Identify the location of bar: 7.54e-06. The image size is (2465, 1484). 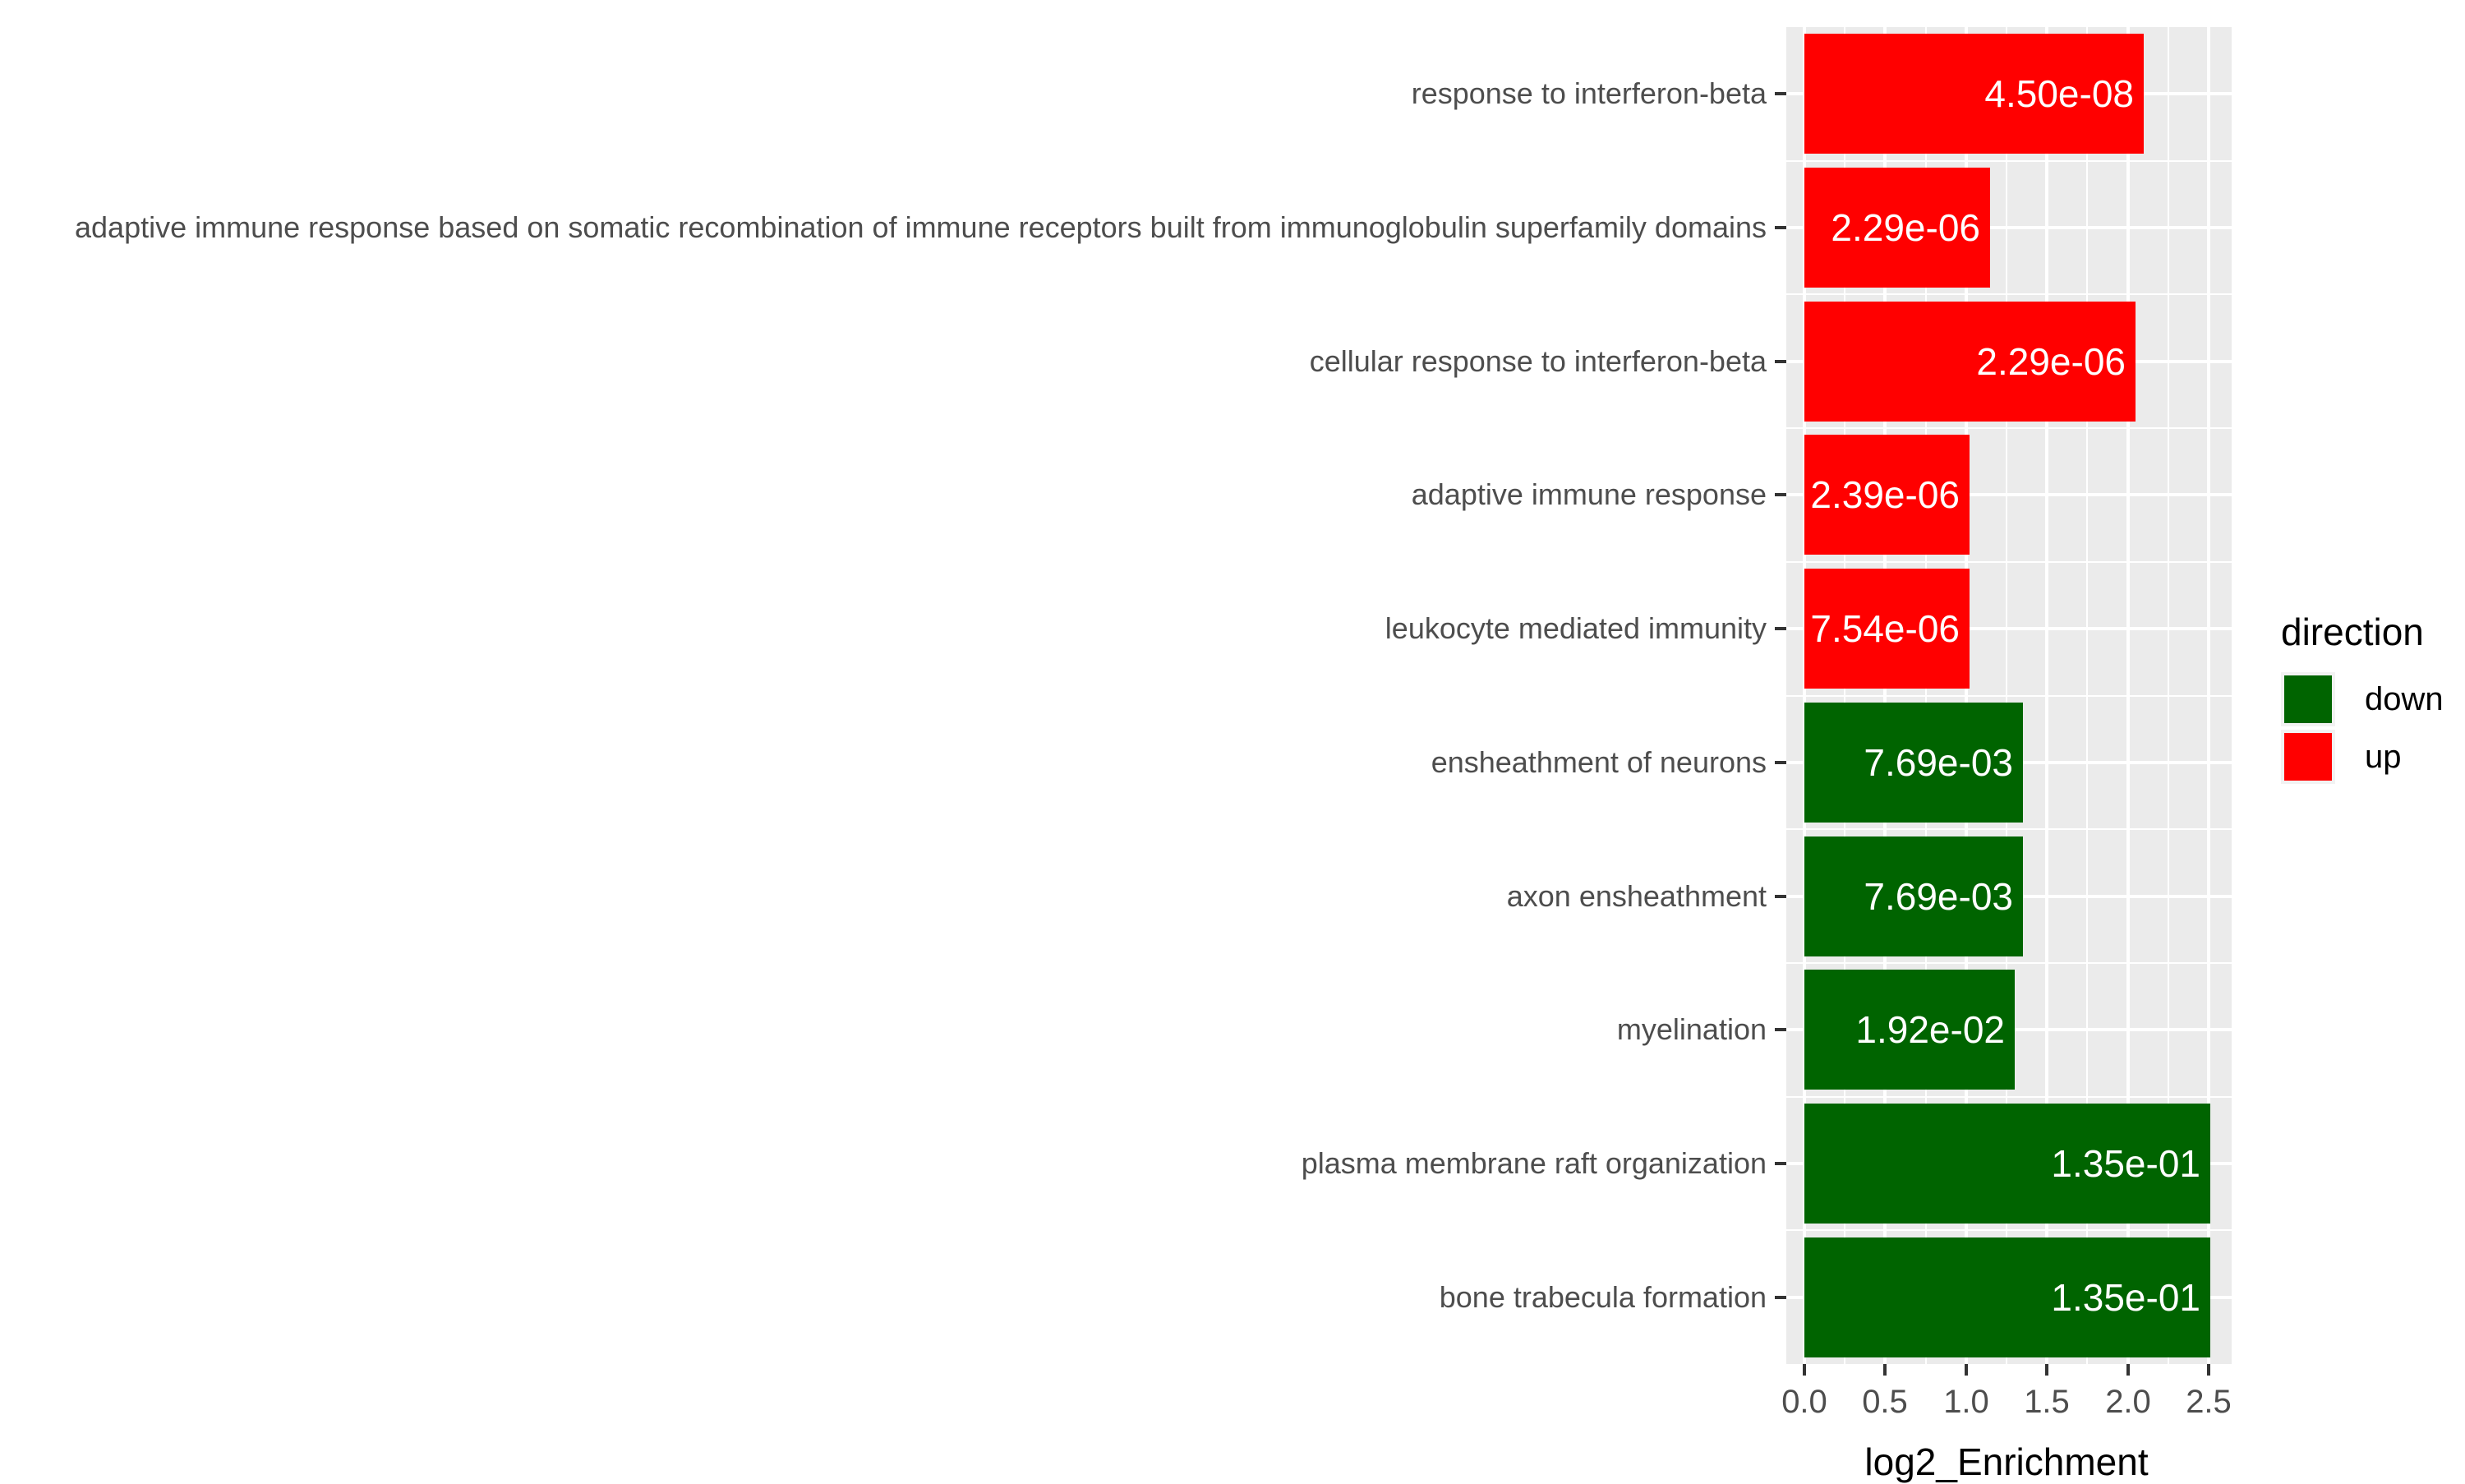
(1887, 629).